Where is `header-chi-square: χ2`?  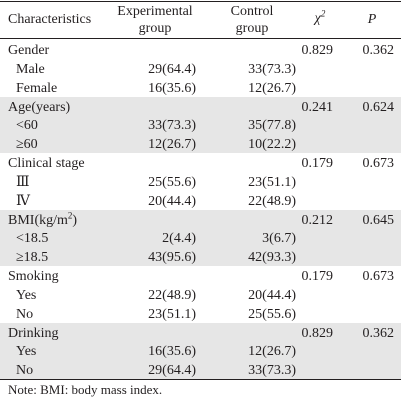 header-chi-square: χ2 is located at coordinates (320, 17).